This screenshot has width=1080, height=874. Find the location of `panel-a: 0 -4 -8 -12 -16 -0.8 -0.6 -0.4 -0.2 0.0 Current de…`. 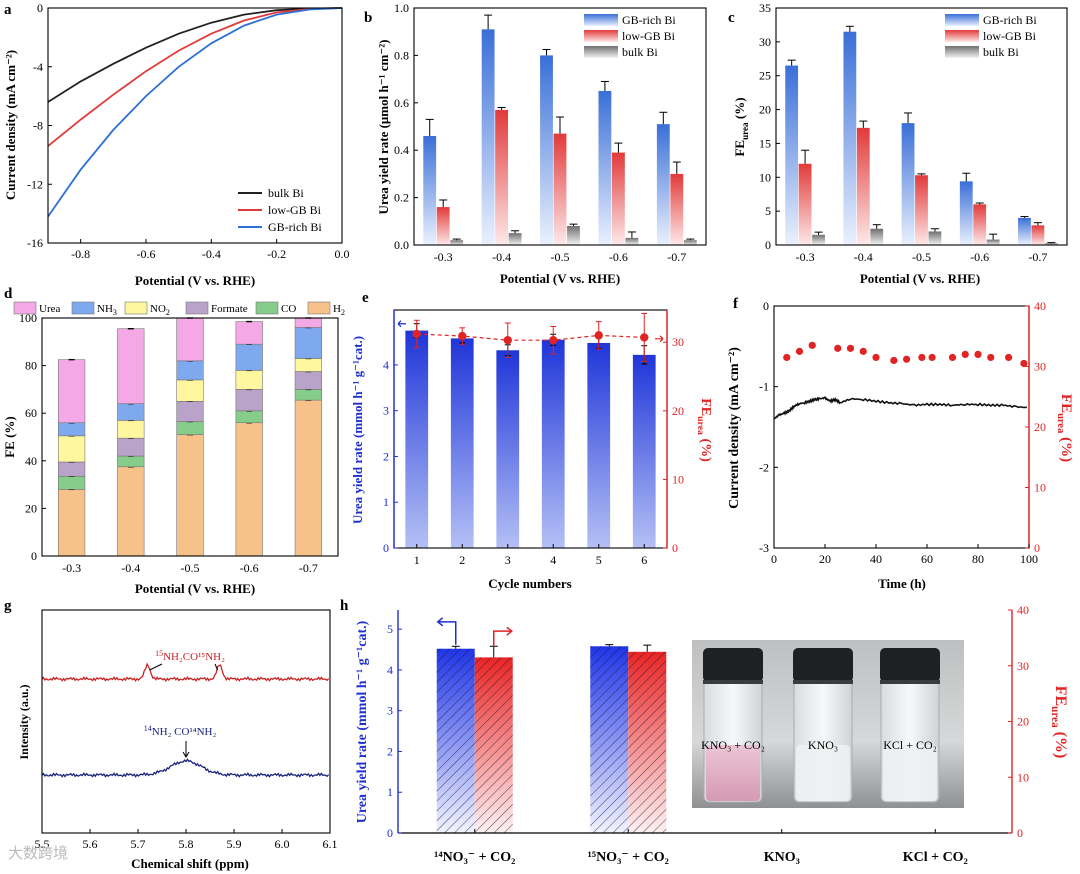

panel-a: 0 -4 -8 -12 -16 -0.8 -0.6 -0.4 -0.2 0.0 Current de… is located at coordinates (176, 144).